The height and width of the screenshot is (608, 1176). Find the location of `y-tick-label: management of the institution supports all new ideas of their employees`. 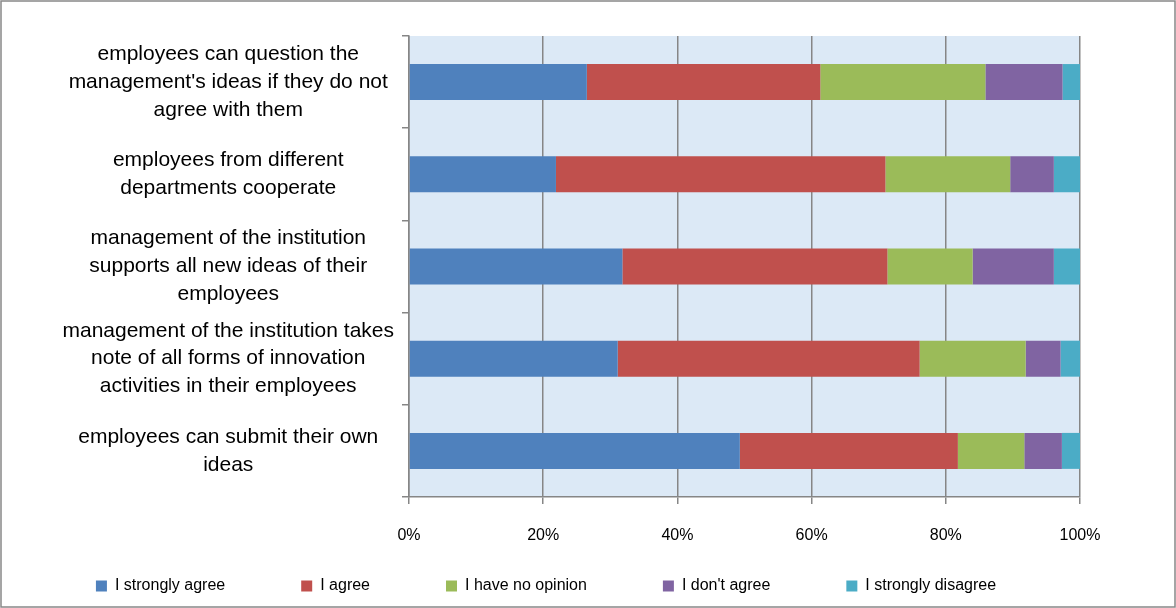

y-tick-label: management of the institution supports all new ideas of their employees is located at coordinates (228, 265).